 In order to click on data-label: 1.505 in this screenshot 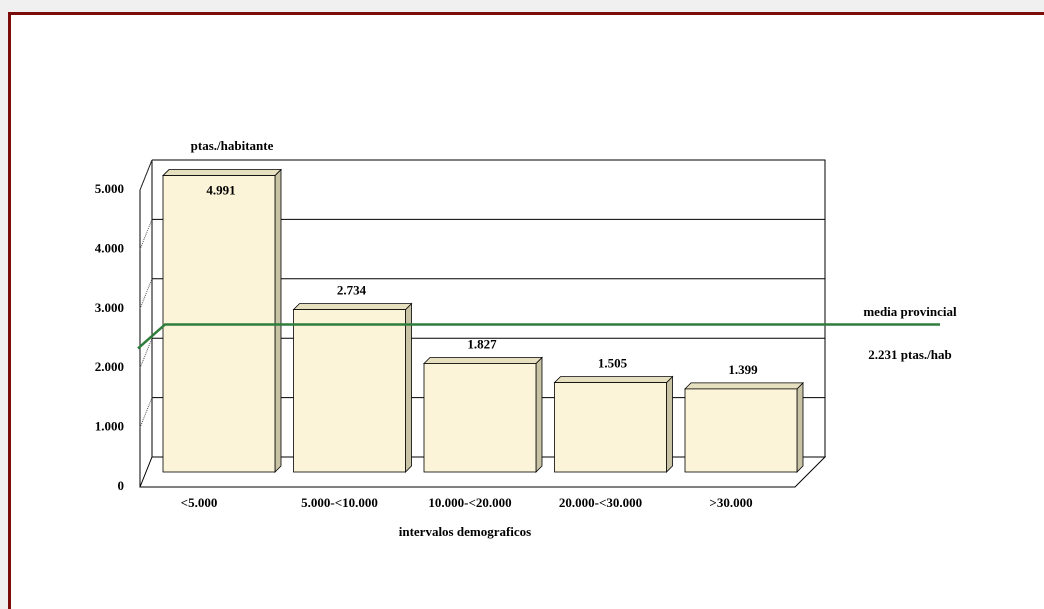, I will do `click(613, 363)`.